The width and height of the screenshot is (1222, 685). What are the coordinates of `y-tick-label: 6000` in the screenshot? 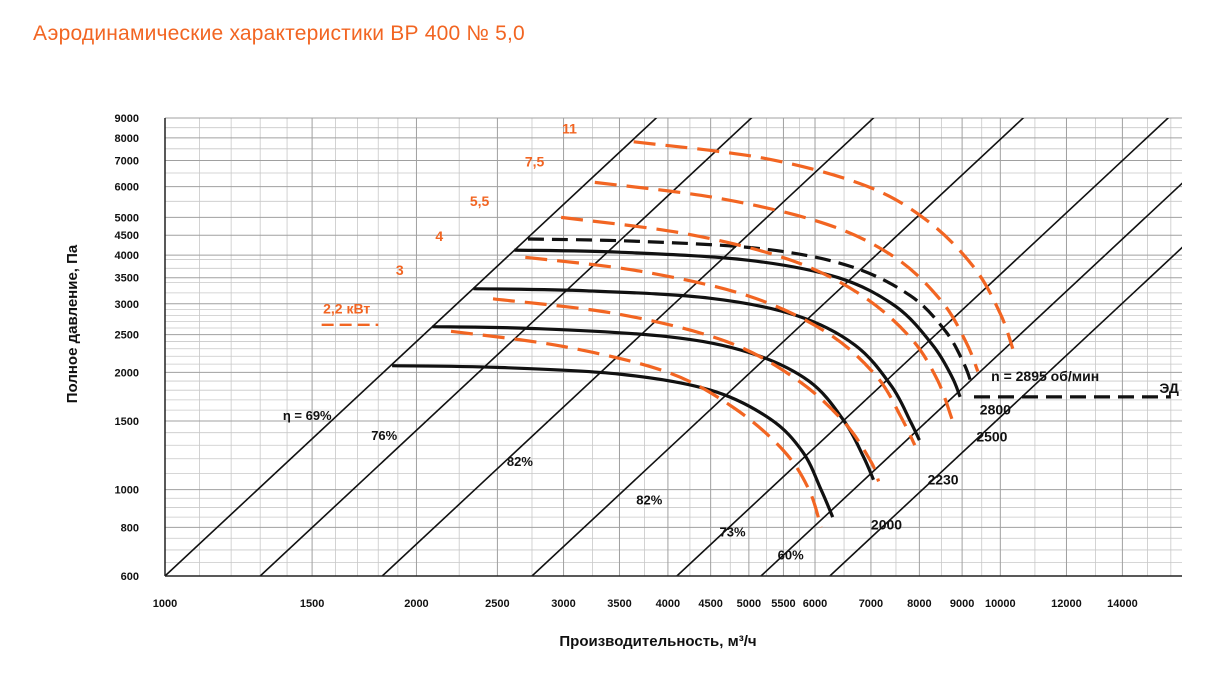 It's located at (127, 188).